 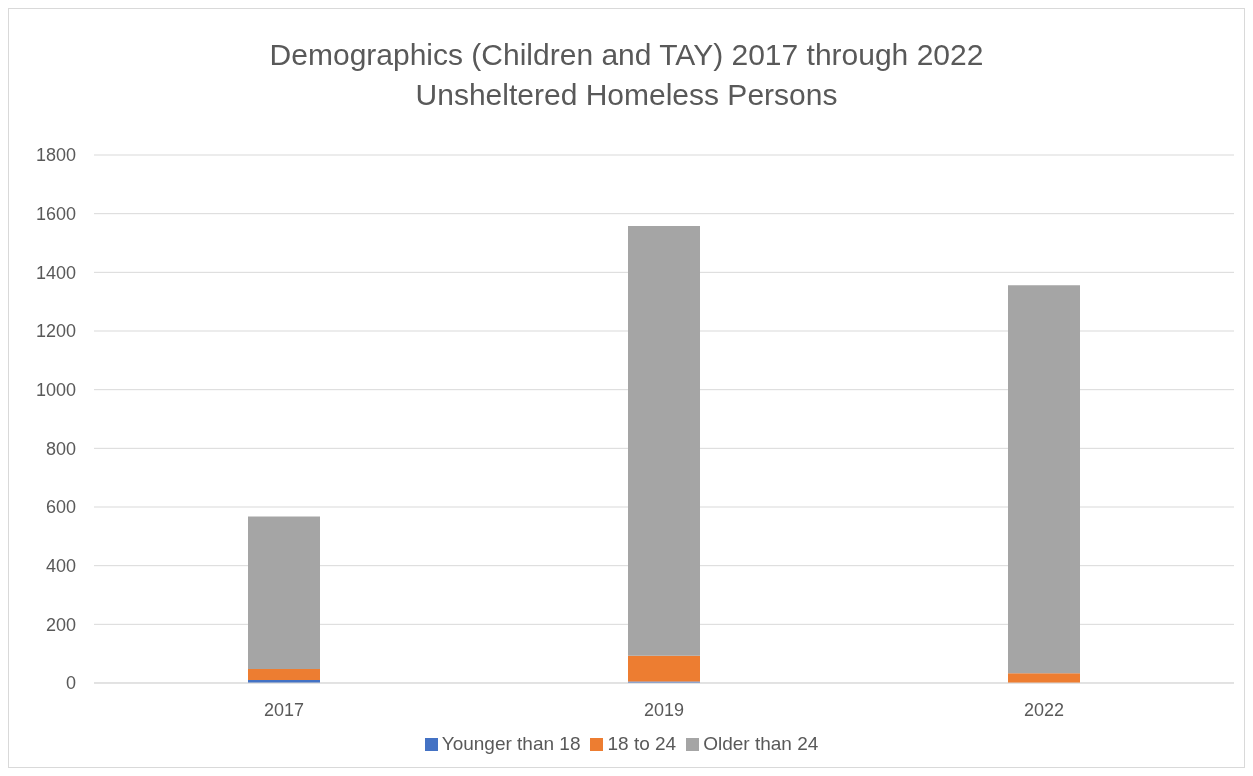 I want to click on x-tick-label: 2022, so click(x=1044, y=709).